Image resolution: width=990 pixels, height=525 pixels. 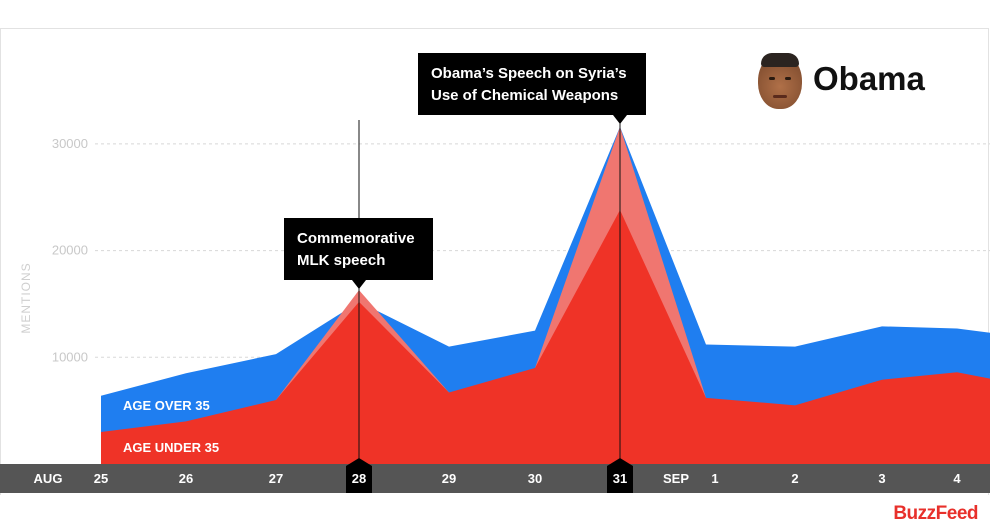 What do you see at coordinates (186, 478) in the screenshot?
I see `x-tick-label-2: 26` at bounding box center [186, 478].